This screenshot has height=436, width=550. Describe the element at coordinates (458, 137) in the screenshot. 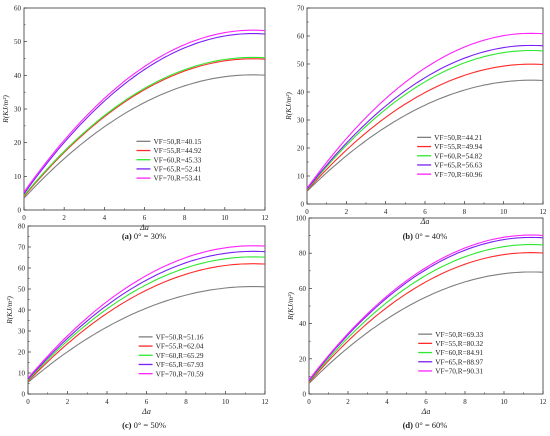

I see `legend-label: VF=50,R=44.21` at that location.